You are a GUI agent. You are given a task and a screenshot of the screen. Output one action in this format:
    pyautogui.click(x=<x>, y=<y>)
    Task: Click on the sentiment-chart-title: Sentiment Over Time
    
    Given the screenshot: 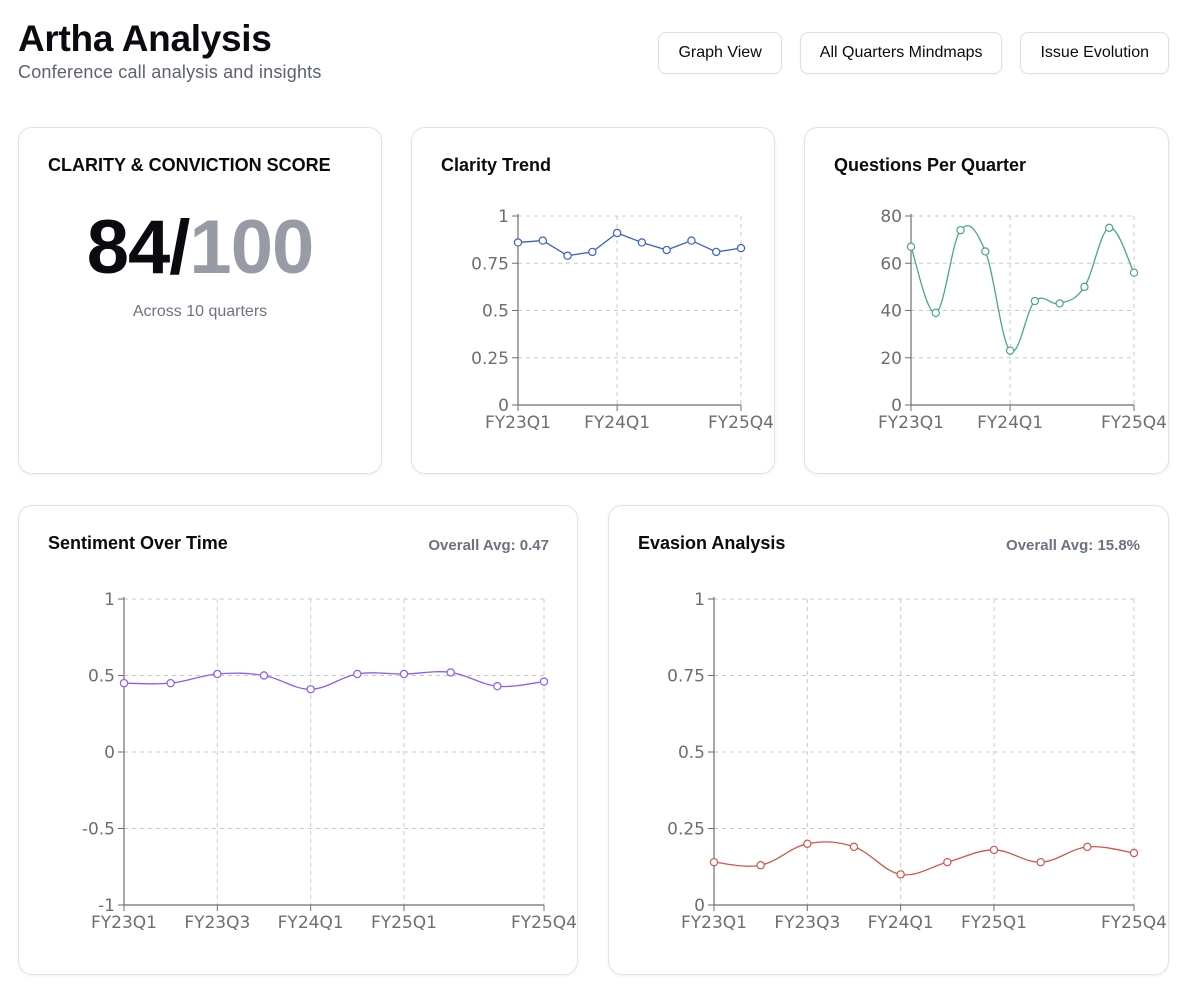 What is the action you would take?
    pyautogui.click(x=138, y=543)
    